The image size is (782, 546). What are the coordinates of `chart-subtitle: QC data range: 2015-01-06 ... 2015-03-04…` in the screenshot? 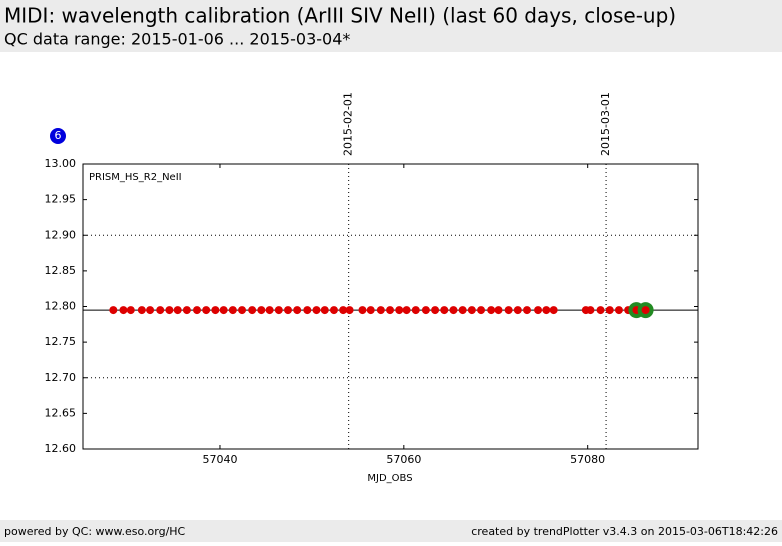 It's located at (177, 39).